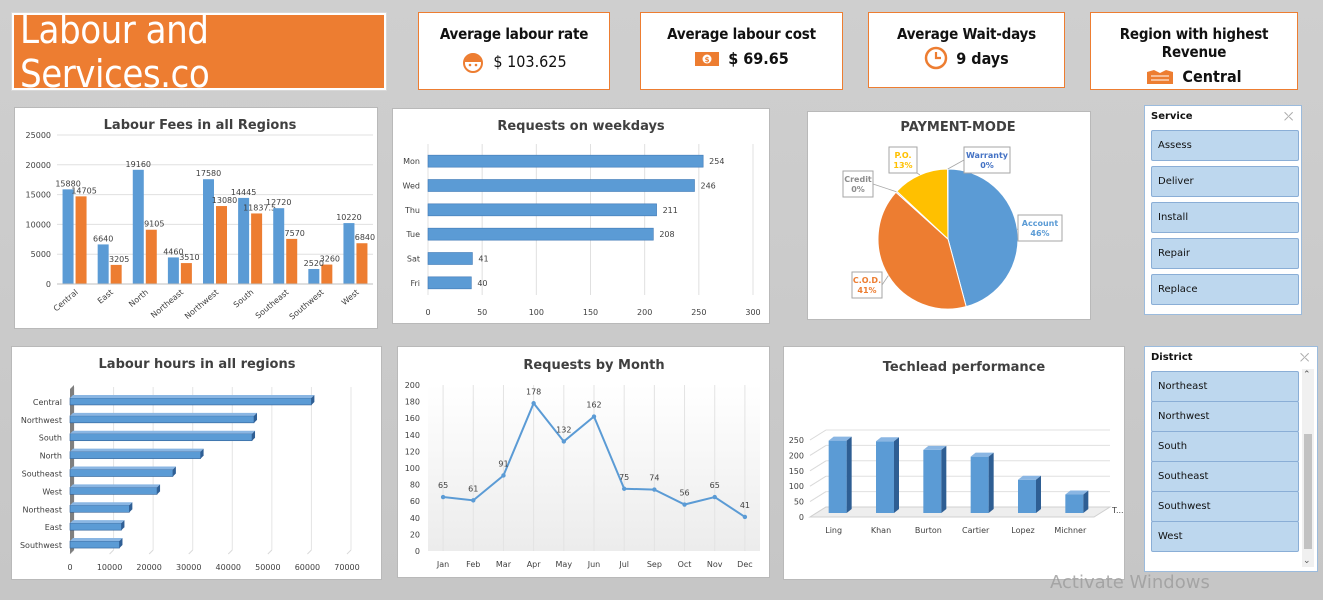  What do you see at coordinates (1225, 416) in the screenshot?
I see `slicer-item-northwest: Northwest` at bounding box center [1225, 416].